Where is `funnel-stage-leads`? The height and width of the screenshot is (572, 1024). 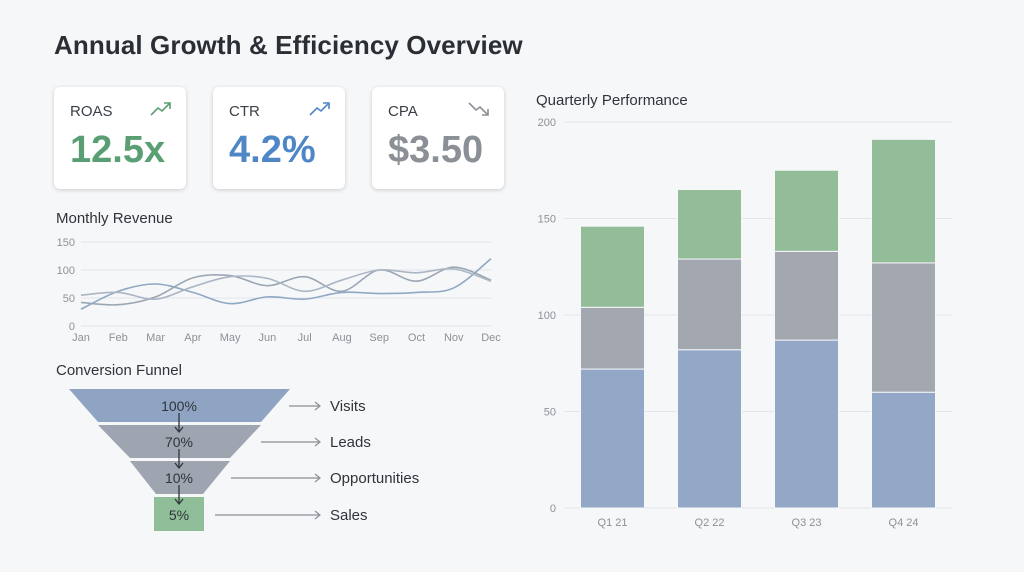 funnel-stage-leads is located at coordinates (179, 441).